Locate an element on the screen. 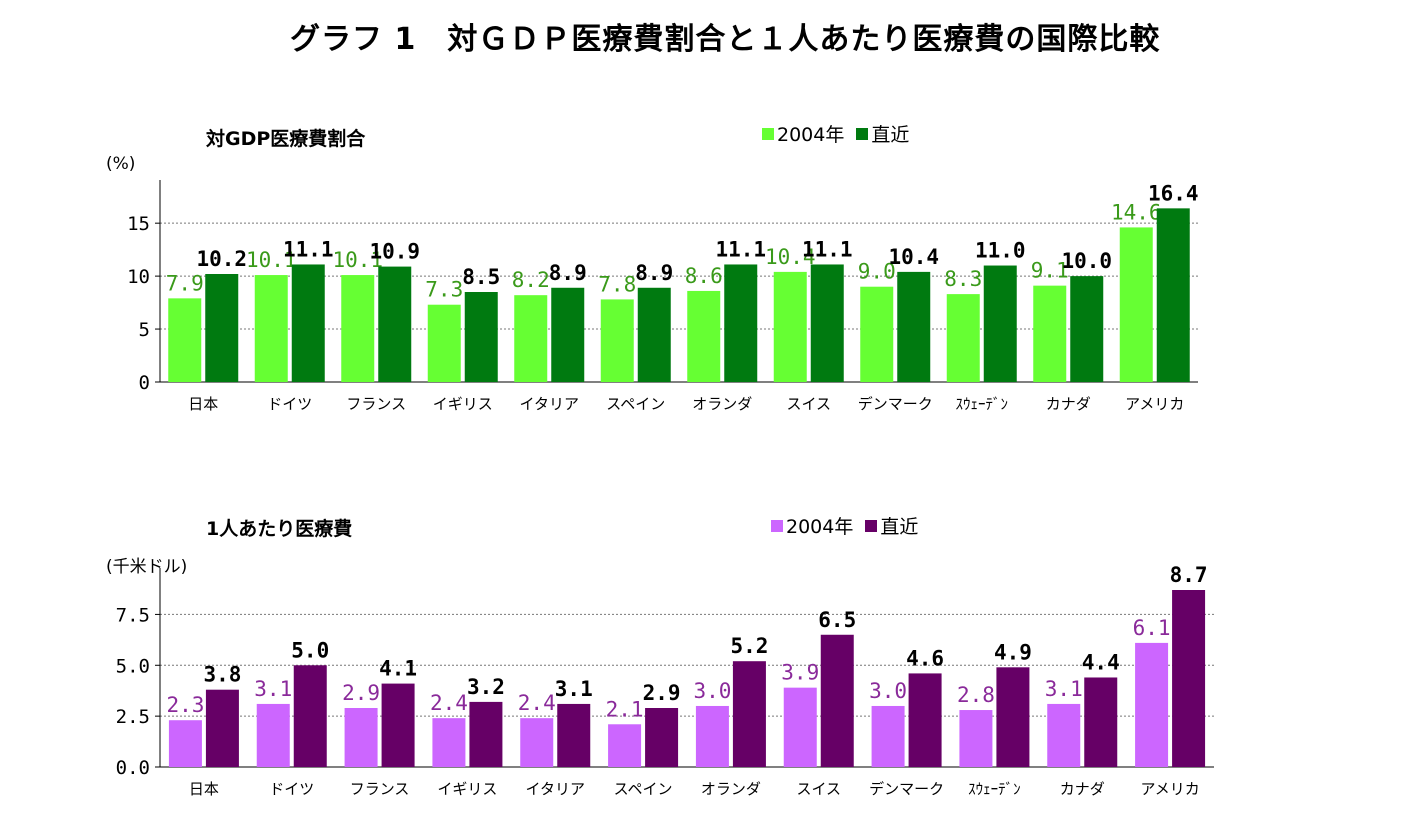  x-tick-label: 日本 is located at coordinates (203, 404).